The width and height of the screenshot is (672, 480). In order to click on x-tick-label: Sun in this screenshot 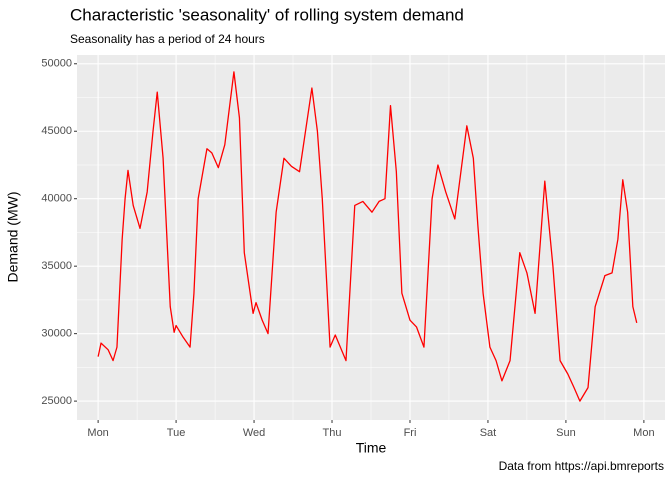, I will do `click(566, 433)`.